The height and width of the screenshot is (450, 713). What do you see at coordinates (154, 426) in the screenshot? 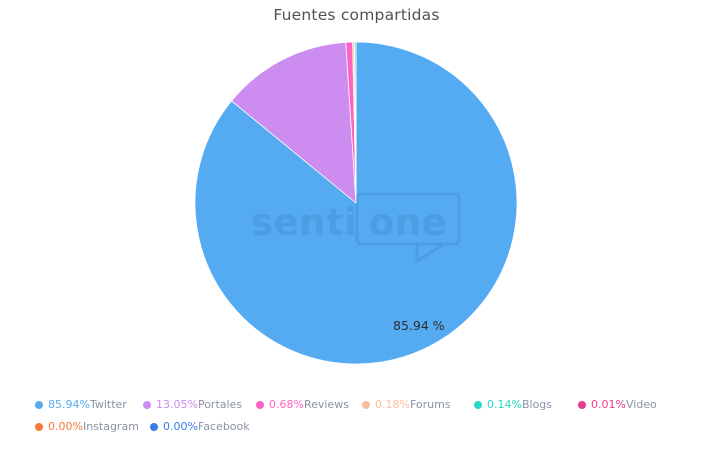
I see `legend-marker-facebook` at bounding box center [154, 426].